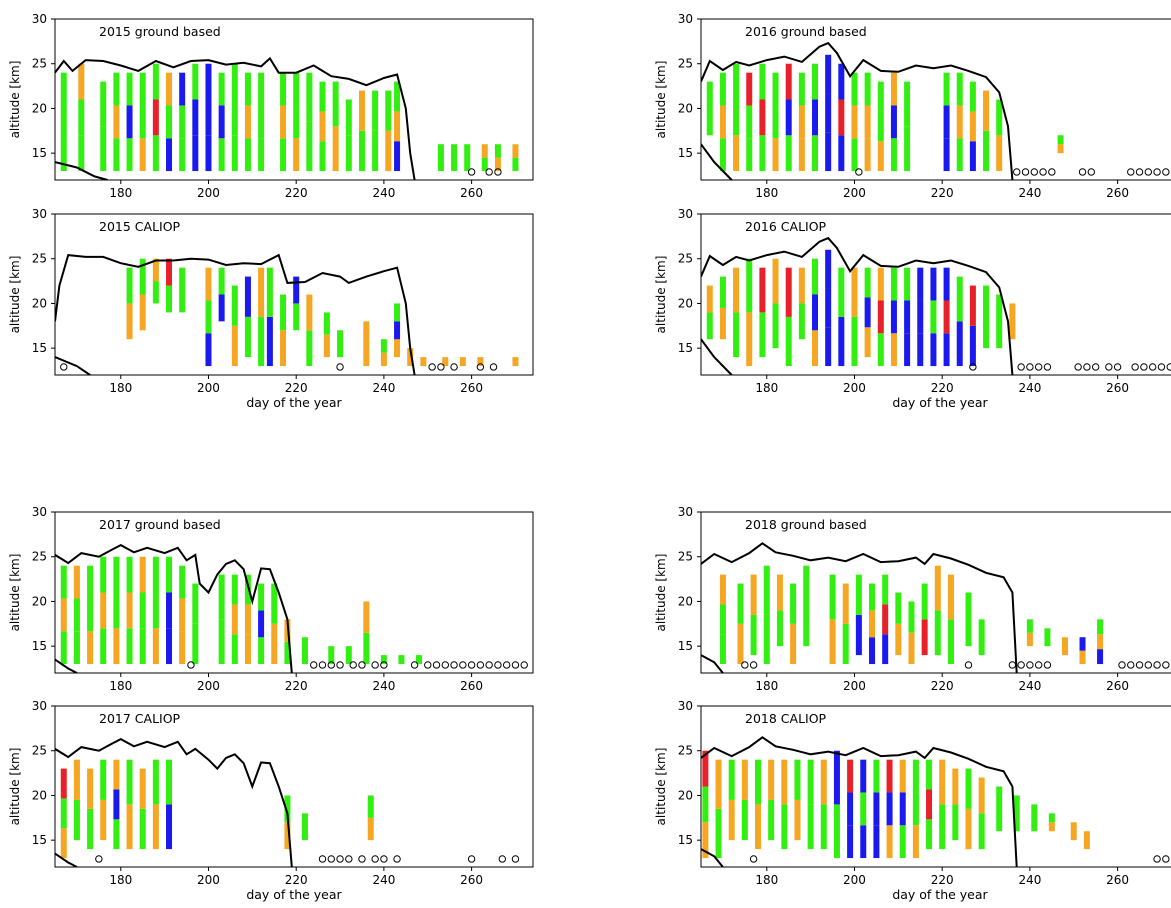 The image size is (1171, 908). What do you see at coordinates (39, 751) in the screenshot?
I see `y-tick-label: 25` at bounding box center [39, 751].